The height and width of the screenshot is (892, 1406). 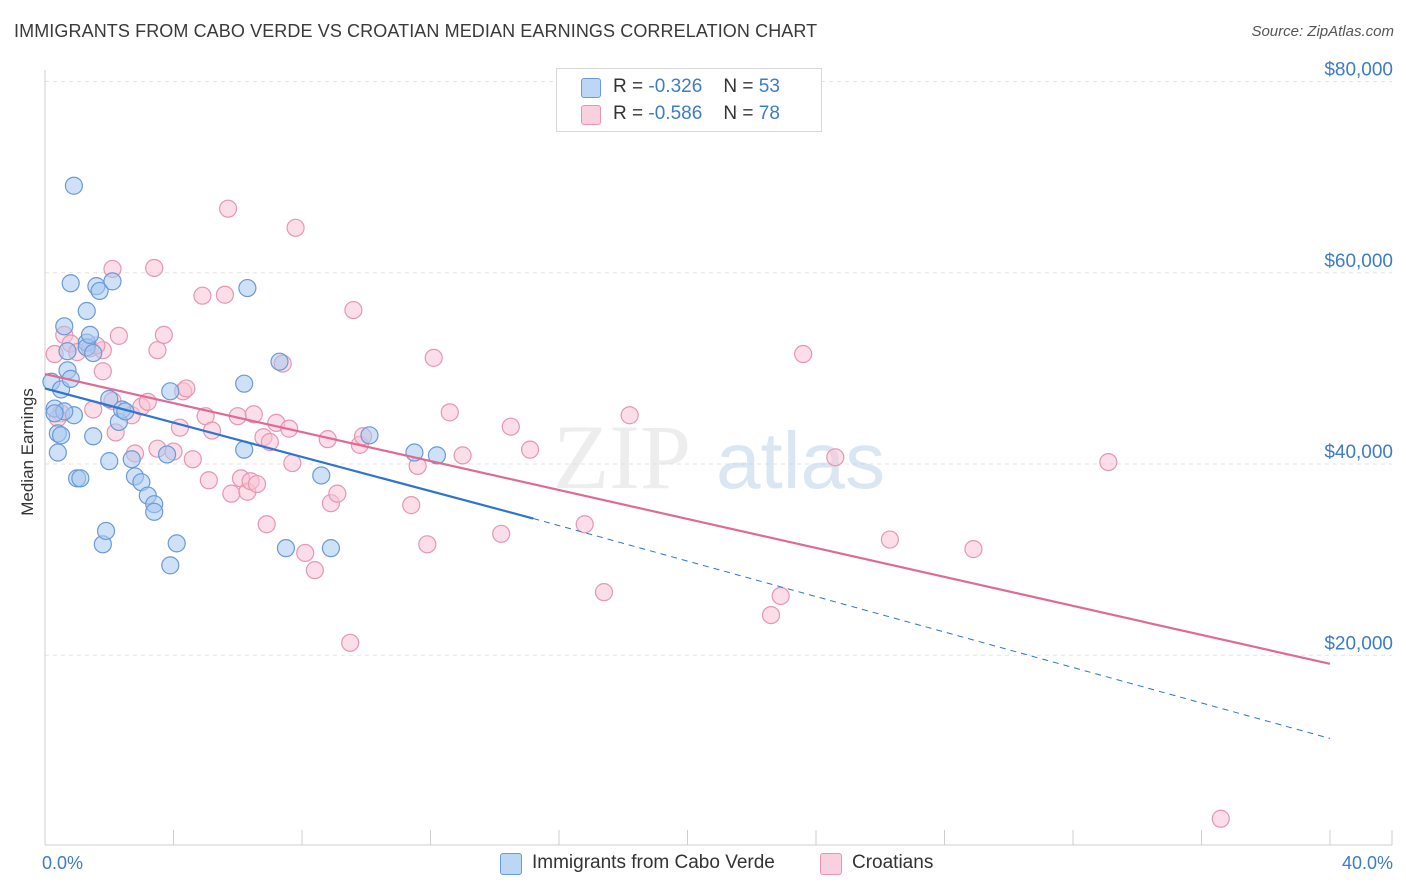 What do you see at coordinates (769, 113) in the screenshot?
I see `legend-n-value: 78` at bounding box center [769, 113].